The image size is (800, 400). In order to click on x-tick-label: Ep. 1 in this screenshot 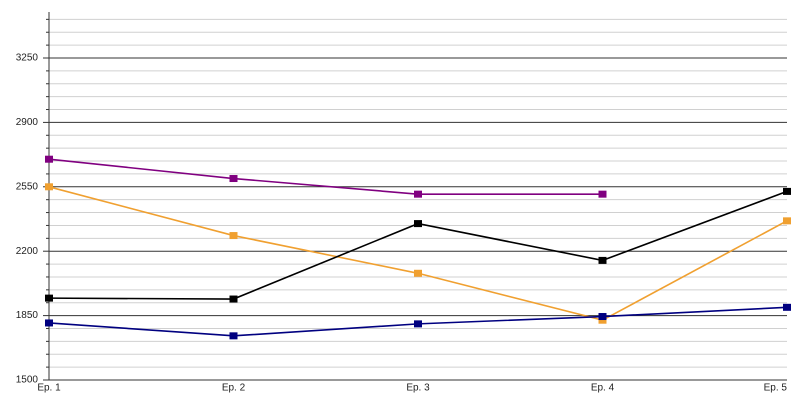, I will do `click(49, 388)`.